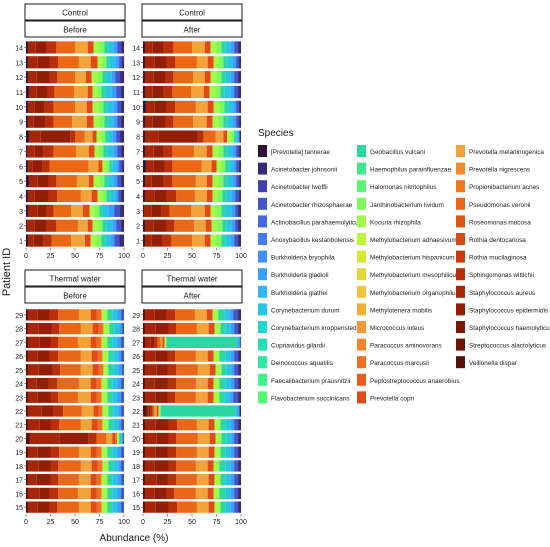 The height and width of the screenshot is (547, 550). Describe the element at coordinates (21, 212) in the screenshot. I see `patient-tick-label: 3` at that location.